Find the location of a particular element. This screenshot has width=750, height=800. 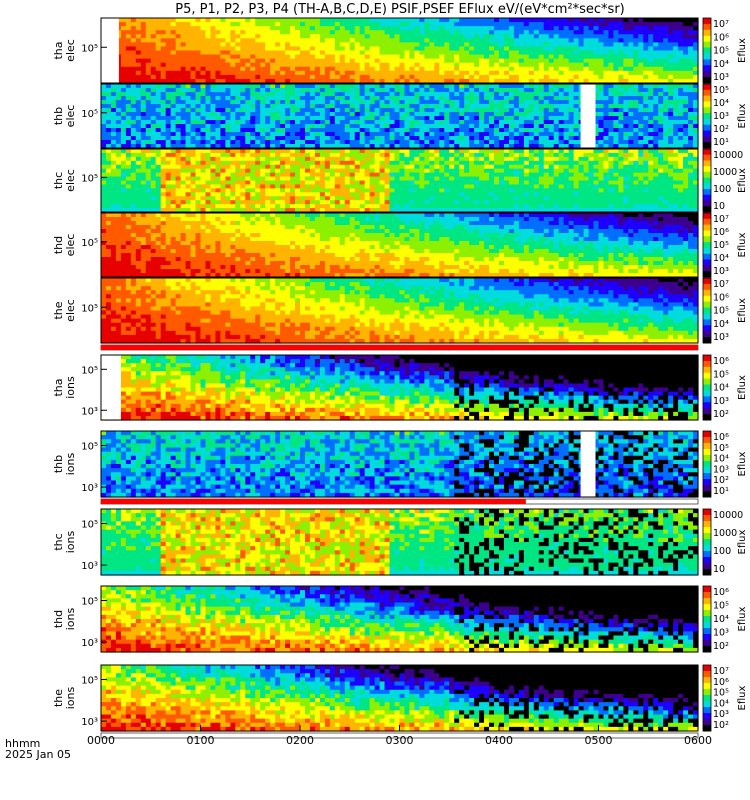

colorbar-frame is located at coordinates (707, 116).